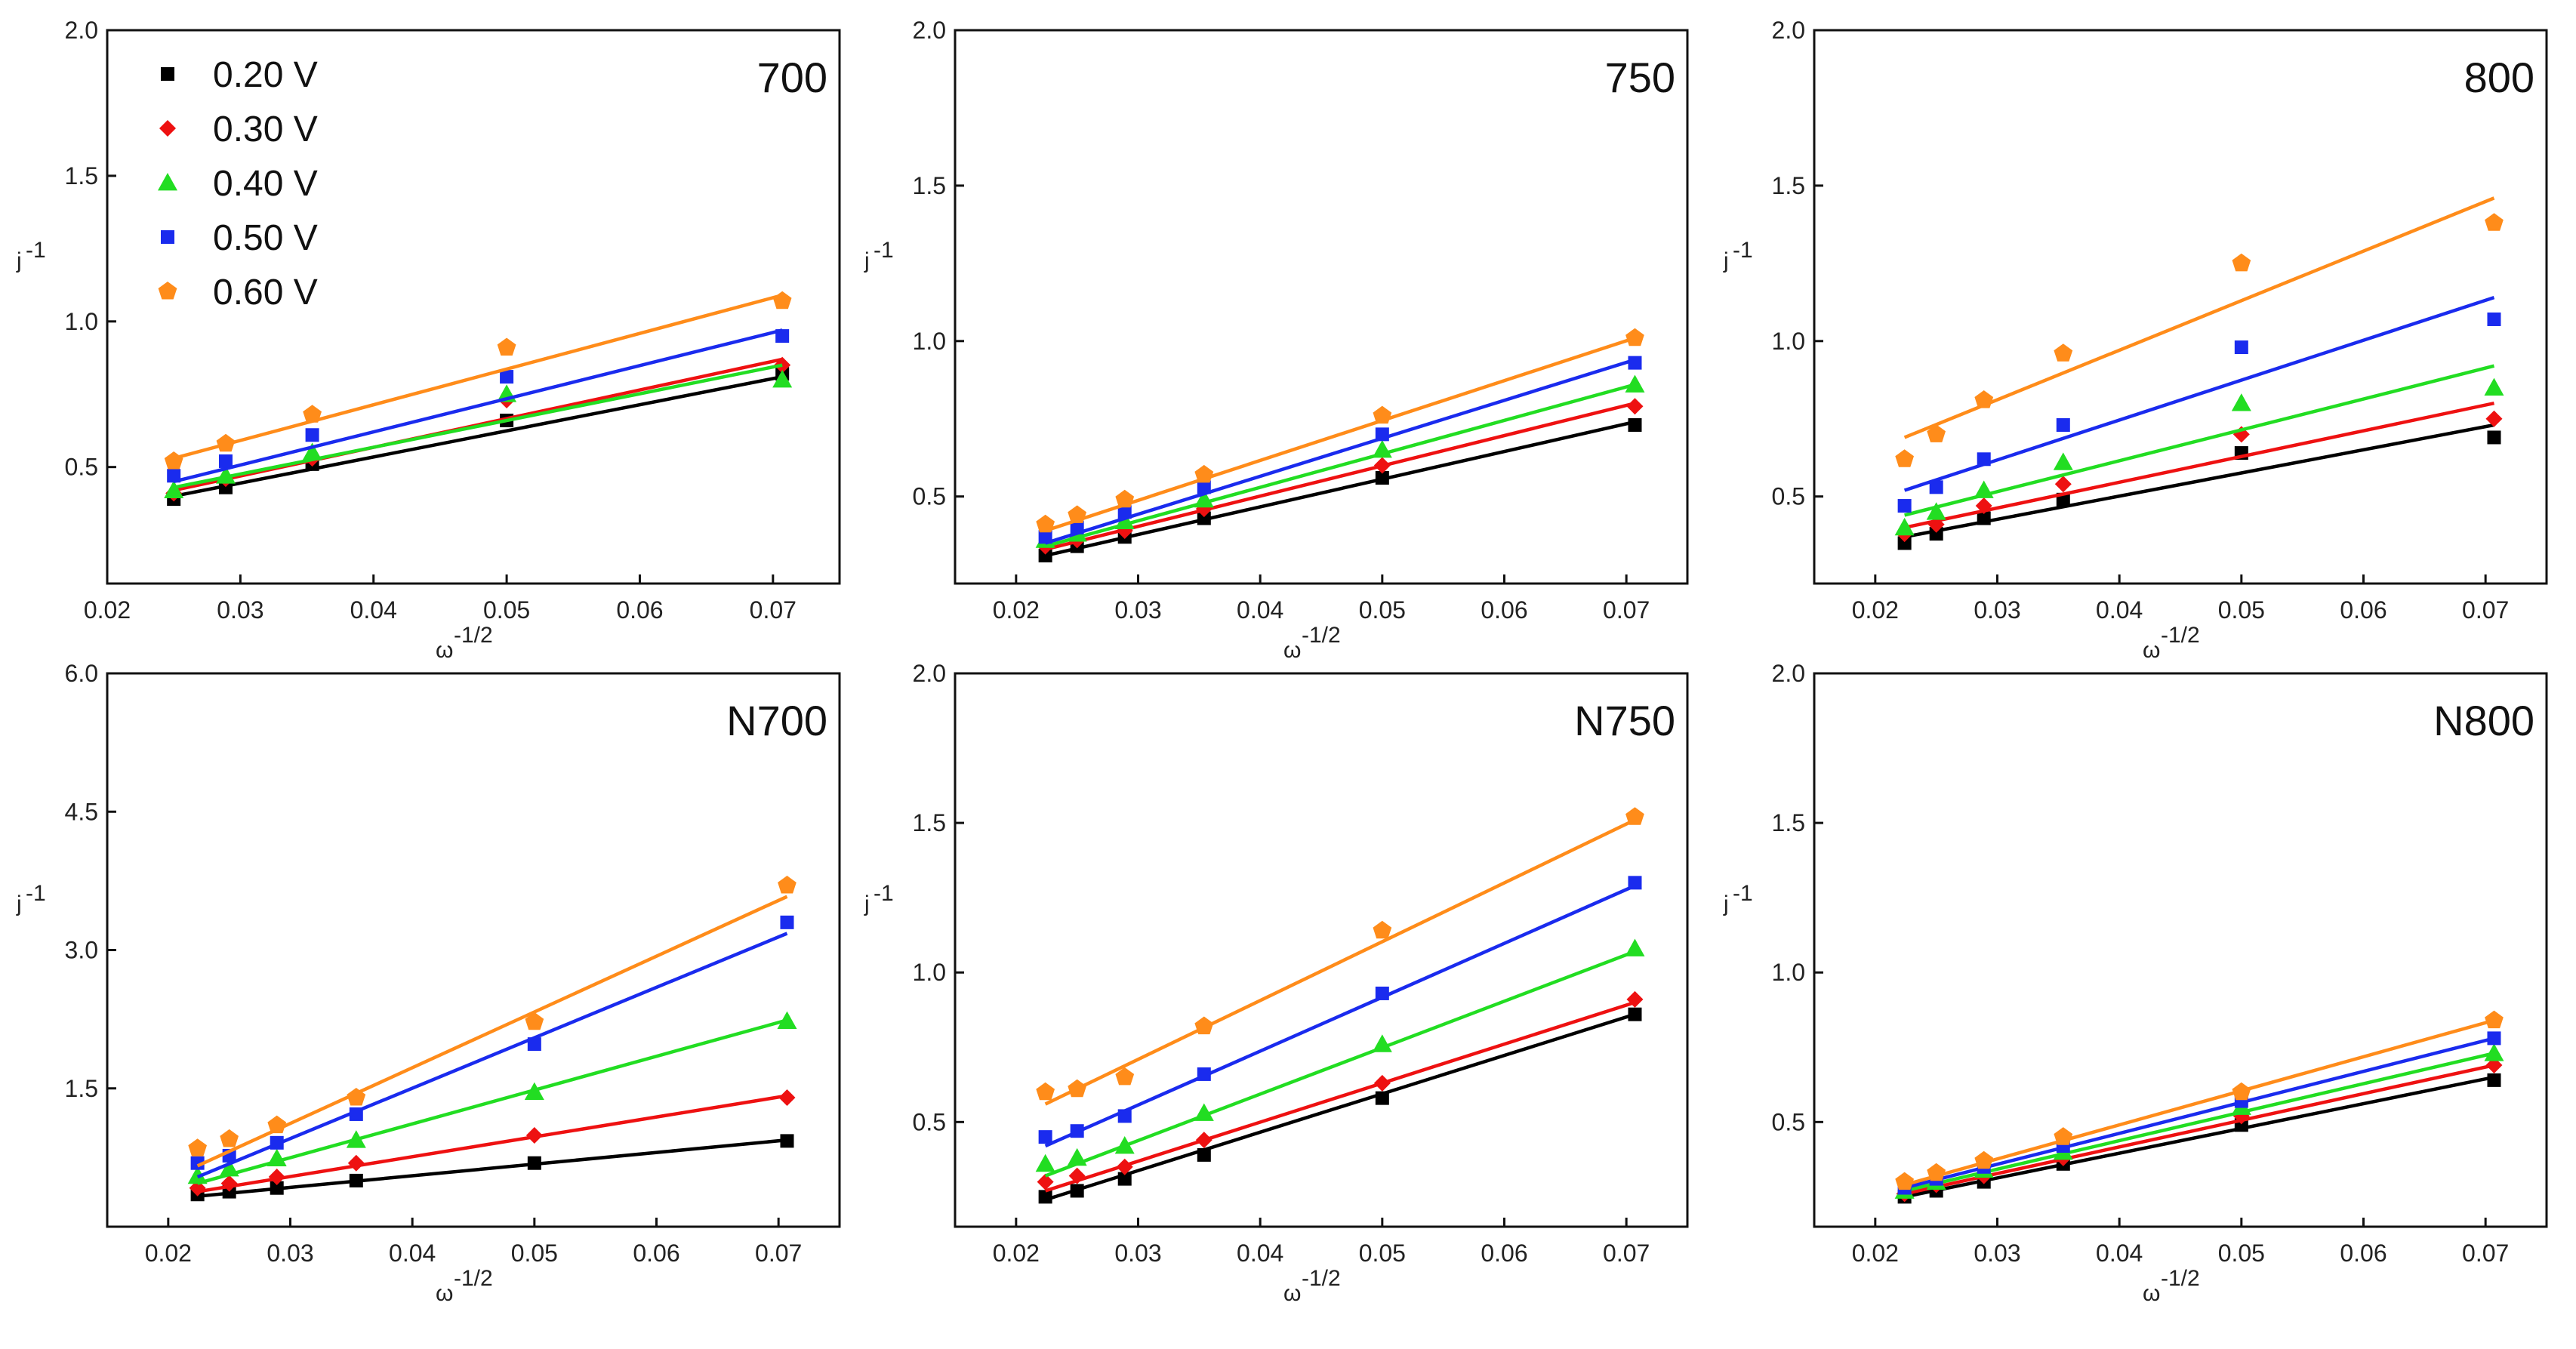 The height and width of the screenshot is (1349, 2576). Describe the element at coordinates (81, 811) in the screenshot. I see `y-tick-label: 4.5` at that location.